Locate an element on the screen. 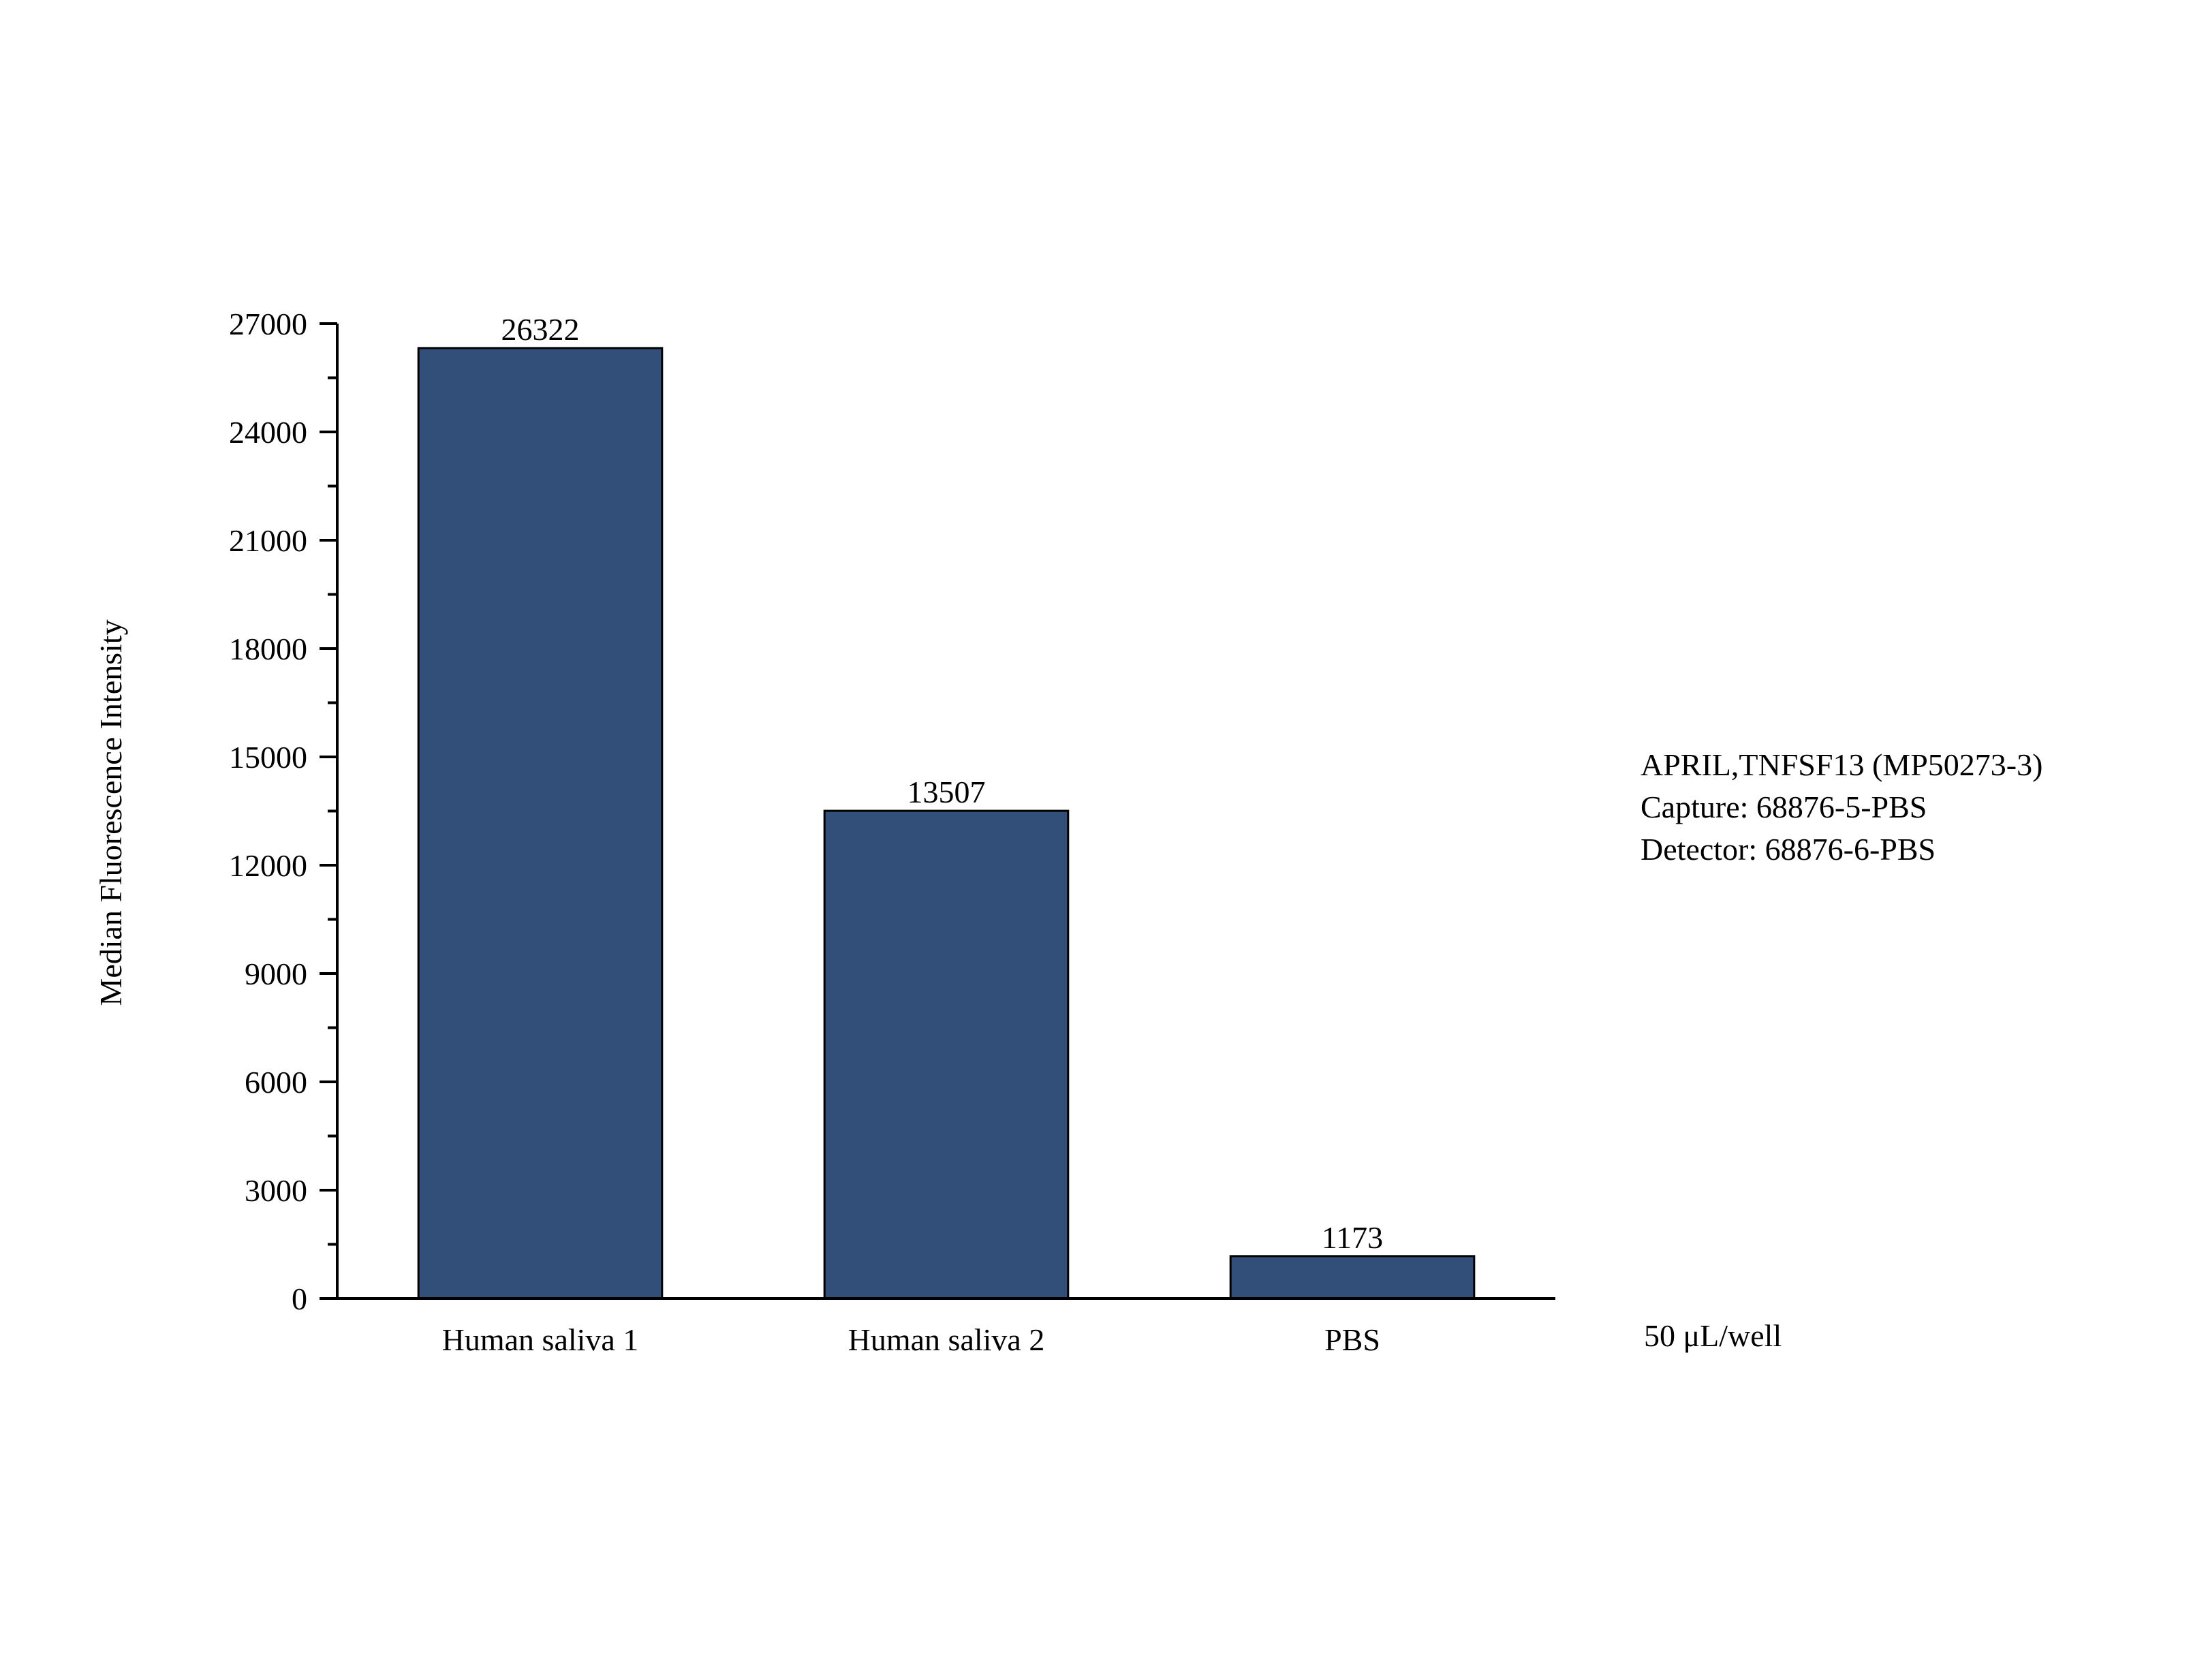 This screenshot has height=1680, width=2191. y-tick-label: 27000 is located at coordinates (268, 324).